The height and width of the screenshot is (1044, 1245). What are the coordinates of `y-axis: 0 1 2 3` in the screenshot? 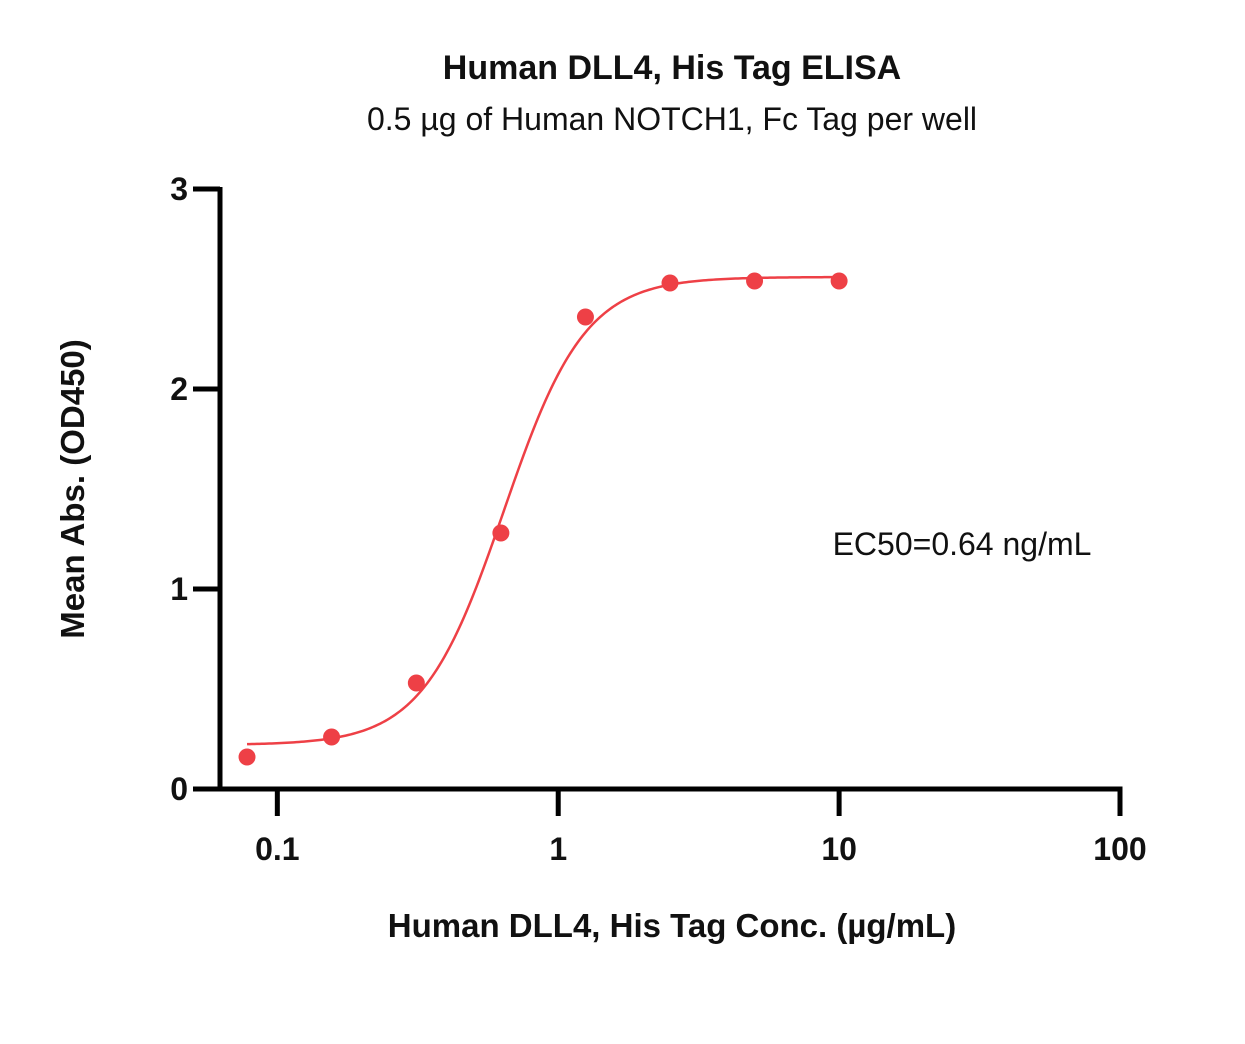 It's located at (196, 489).